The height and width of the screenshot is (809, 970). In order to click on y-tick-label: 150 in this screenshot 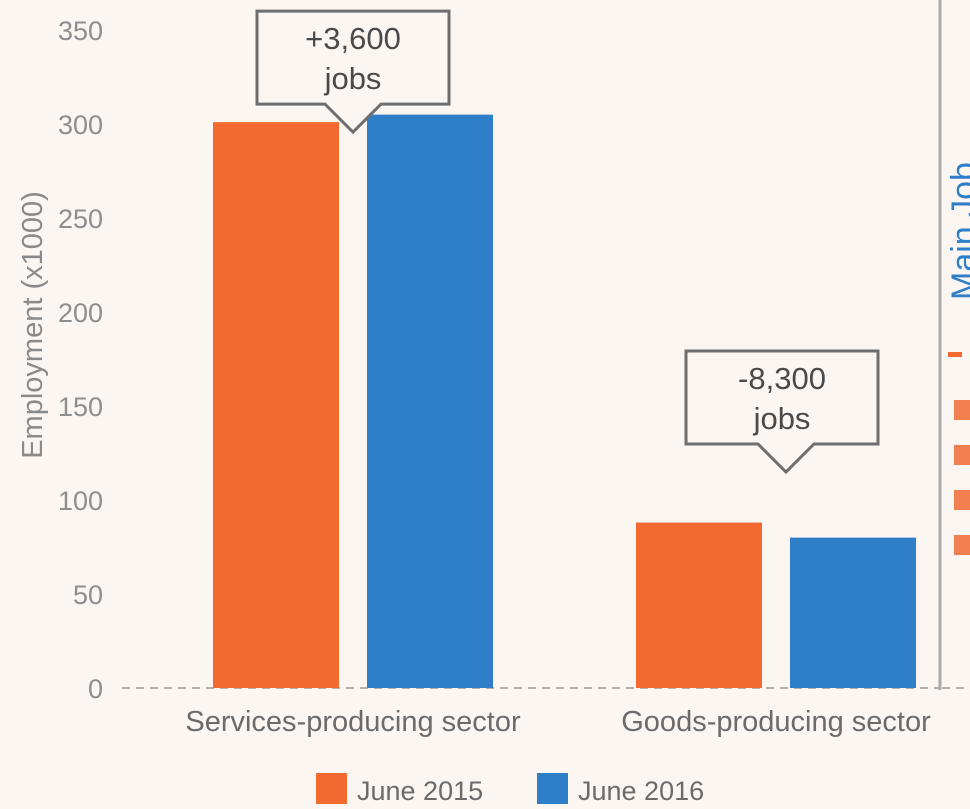, I will do `click(80, 407)`.